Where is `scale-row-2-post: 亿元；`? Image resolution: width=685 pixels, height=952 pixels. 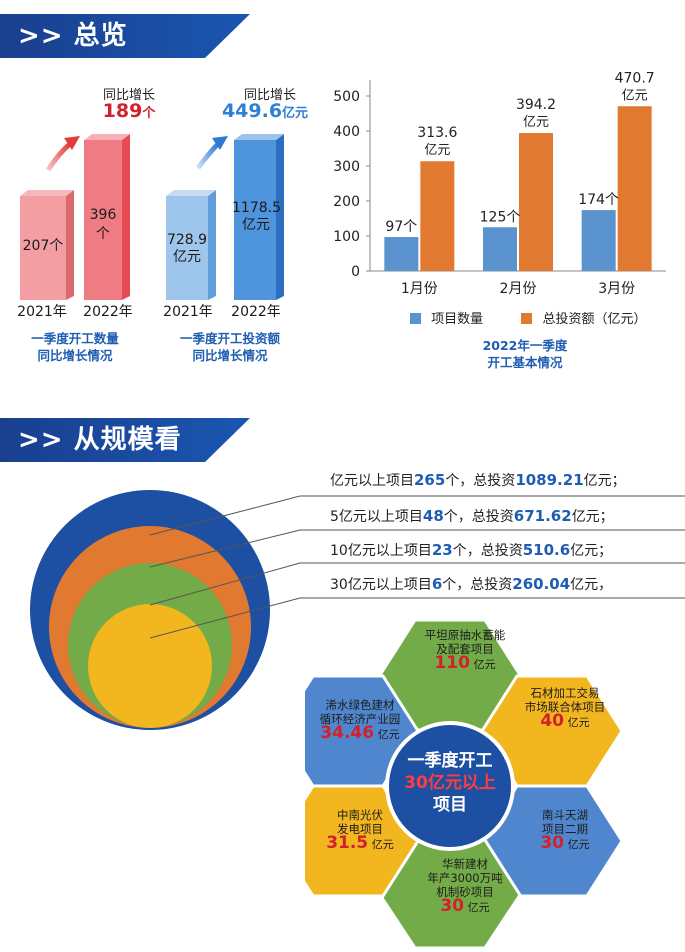 scale-row-2-post: 亿元； is located at coordinates (592, 517).